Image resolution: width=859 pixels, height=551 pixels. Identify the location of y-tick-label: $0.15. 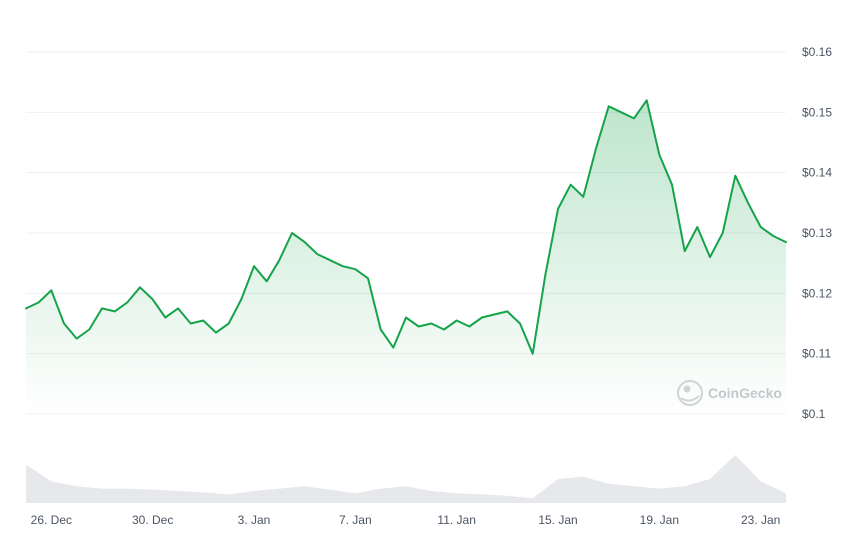
(817, 112).